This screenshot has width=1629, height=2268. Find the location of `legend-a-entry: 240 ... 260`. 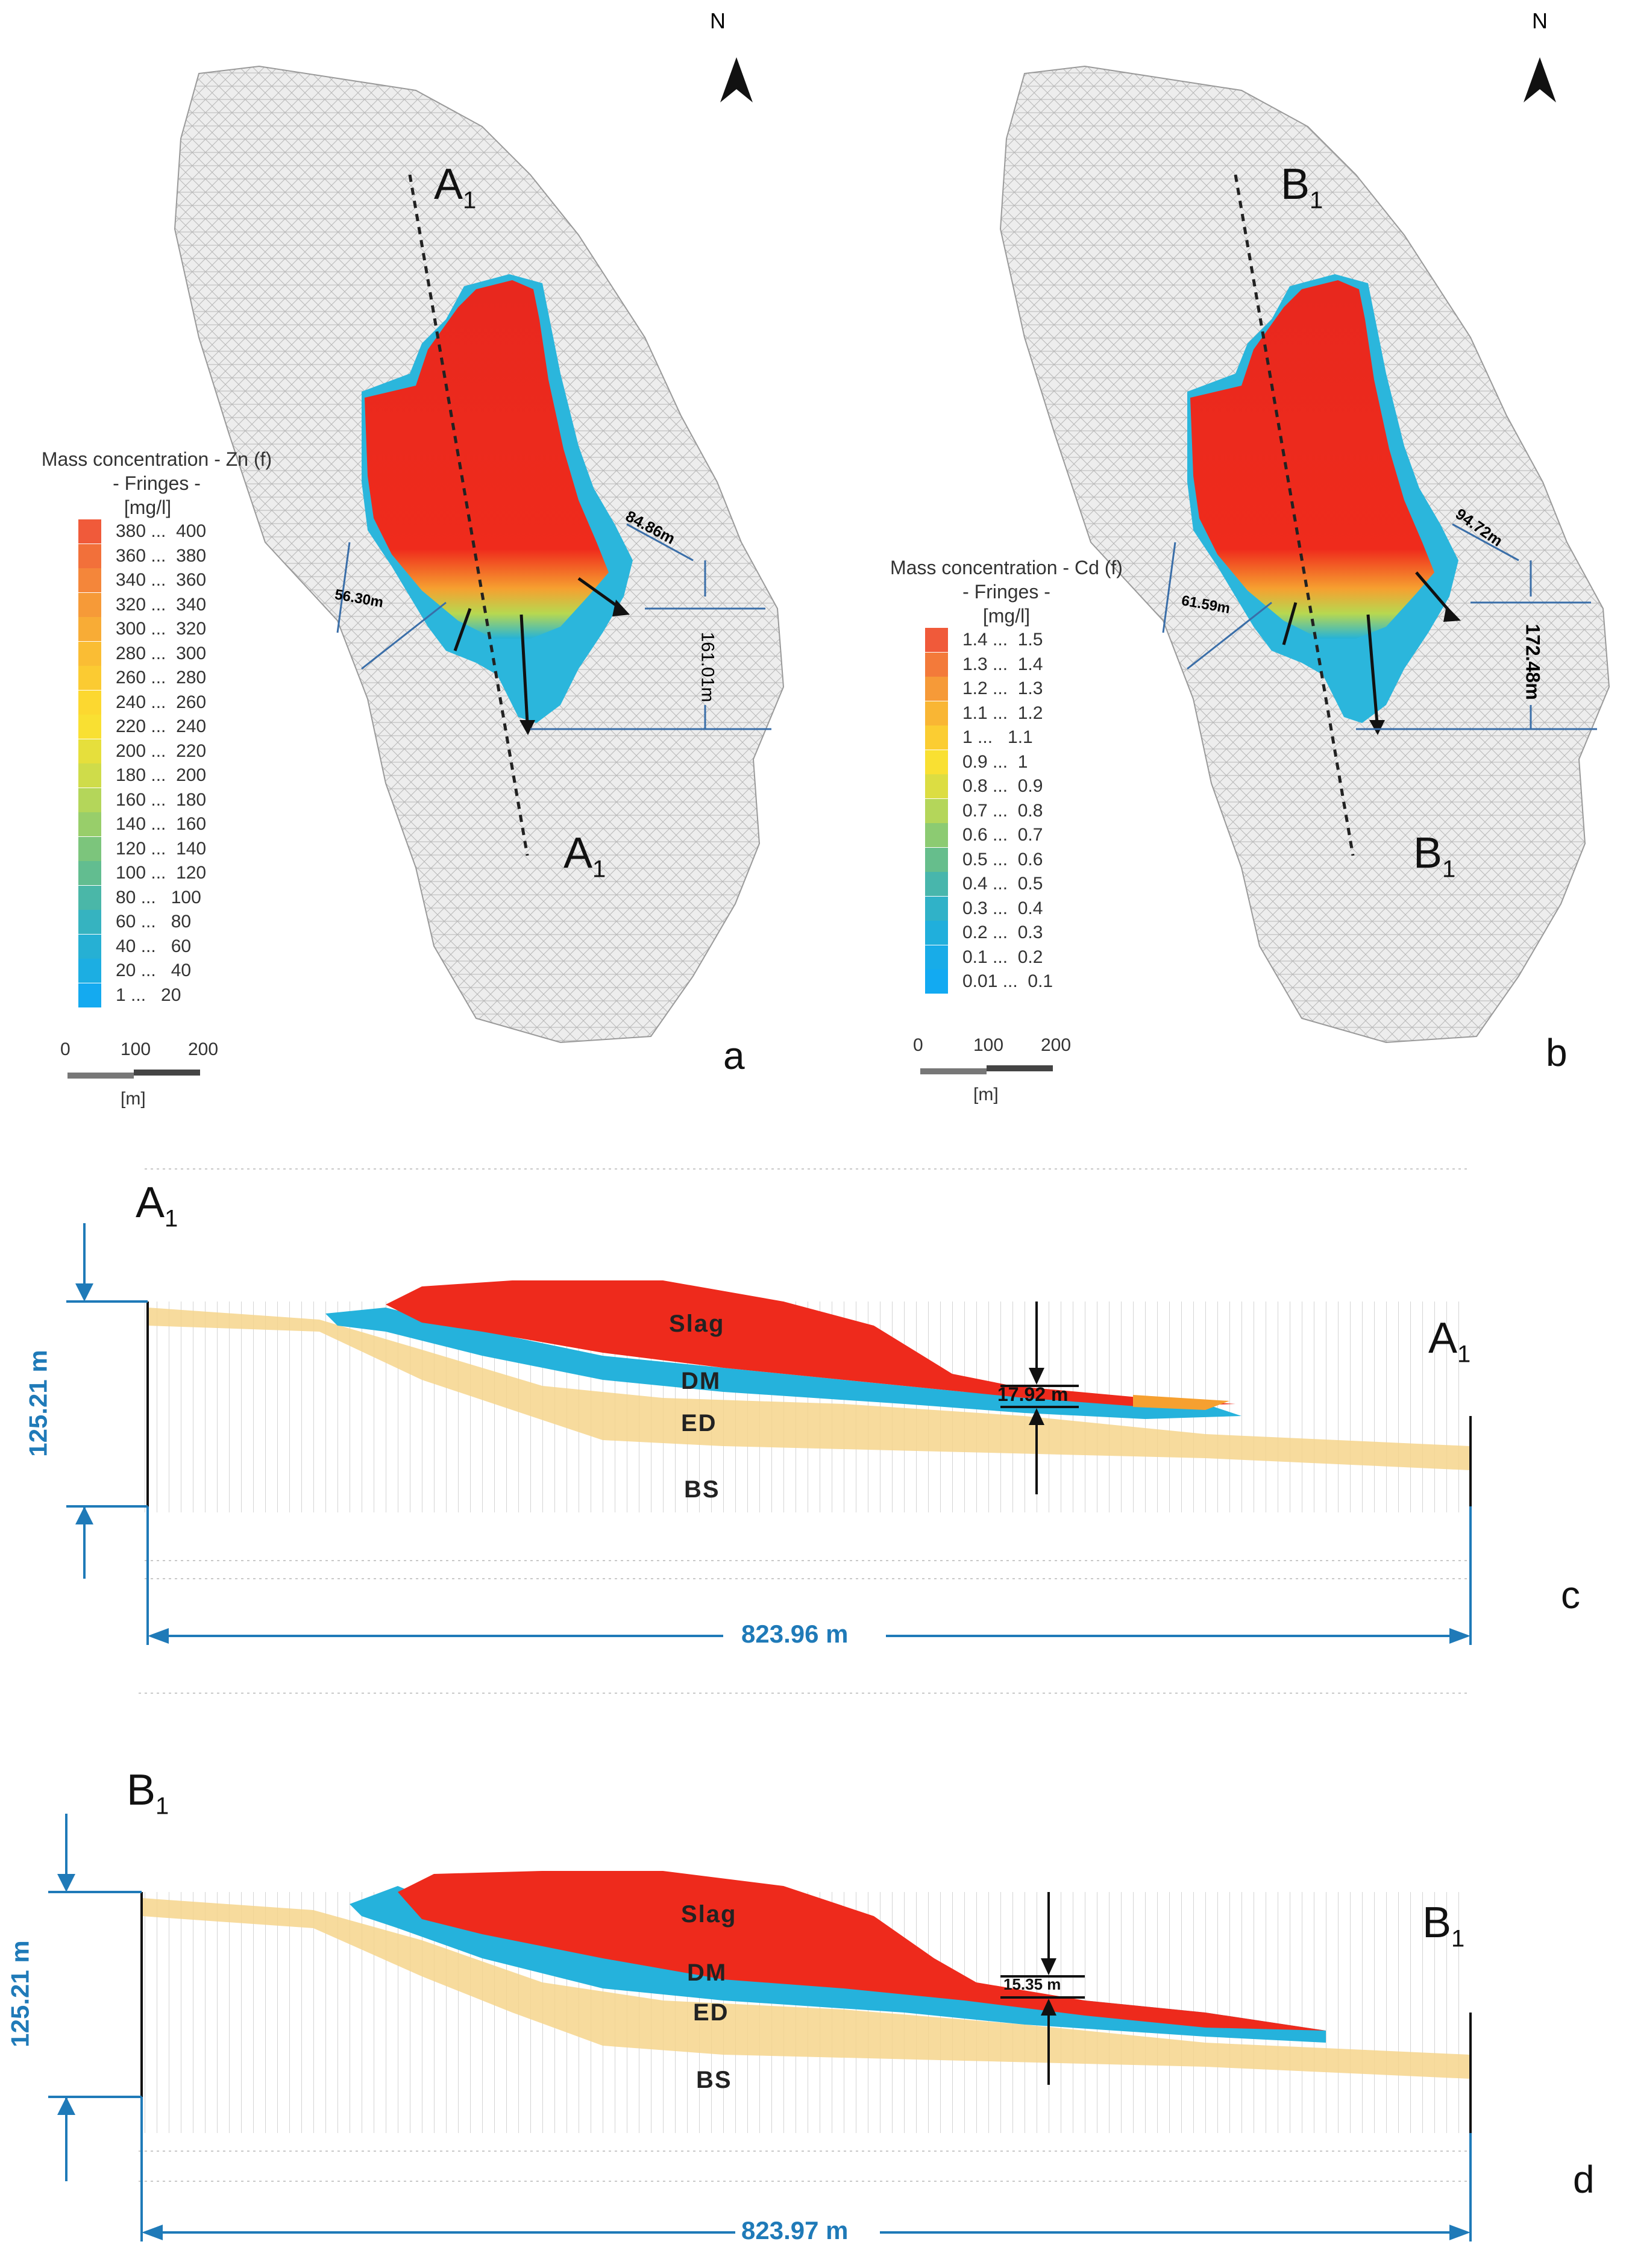

legend-a-entry: 240 ... 260 is located at coordinates (142, 702).